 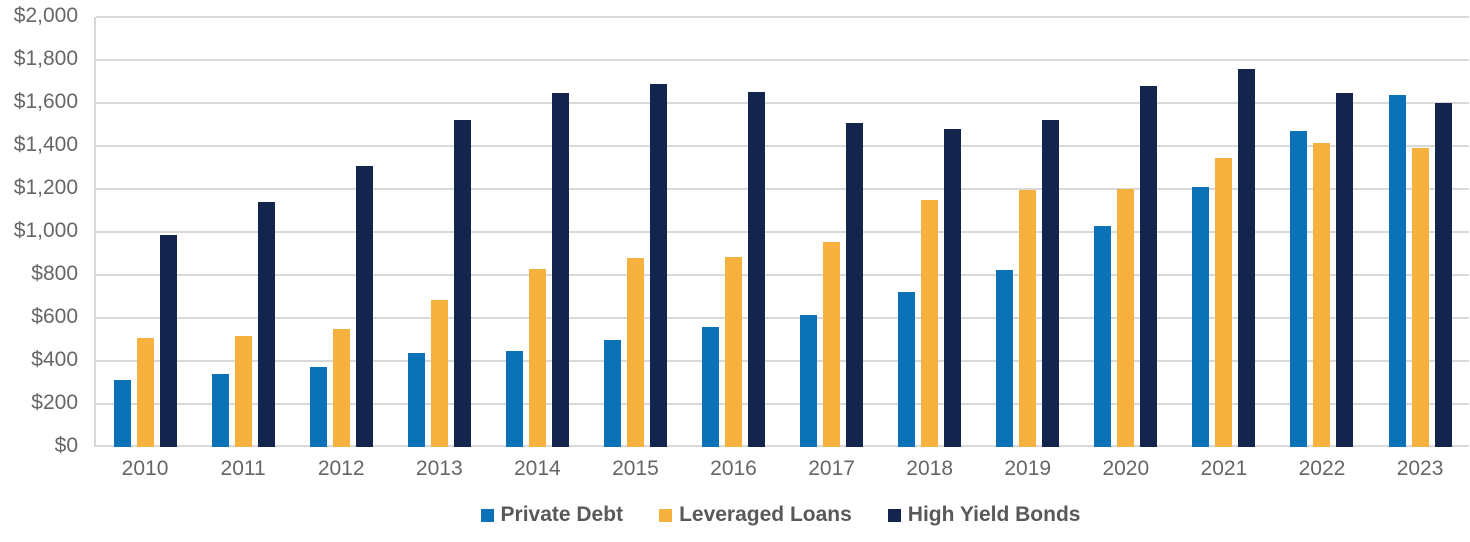 What do you see at coordinates (1224, 468) in the screenshot?
I see `x-axis-tick-label: 2021` at bounding box center [1224, 468].